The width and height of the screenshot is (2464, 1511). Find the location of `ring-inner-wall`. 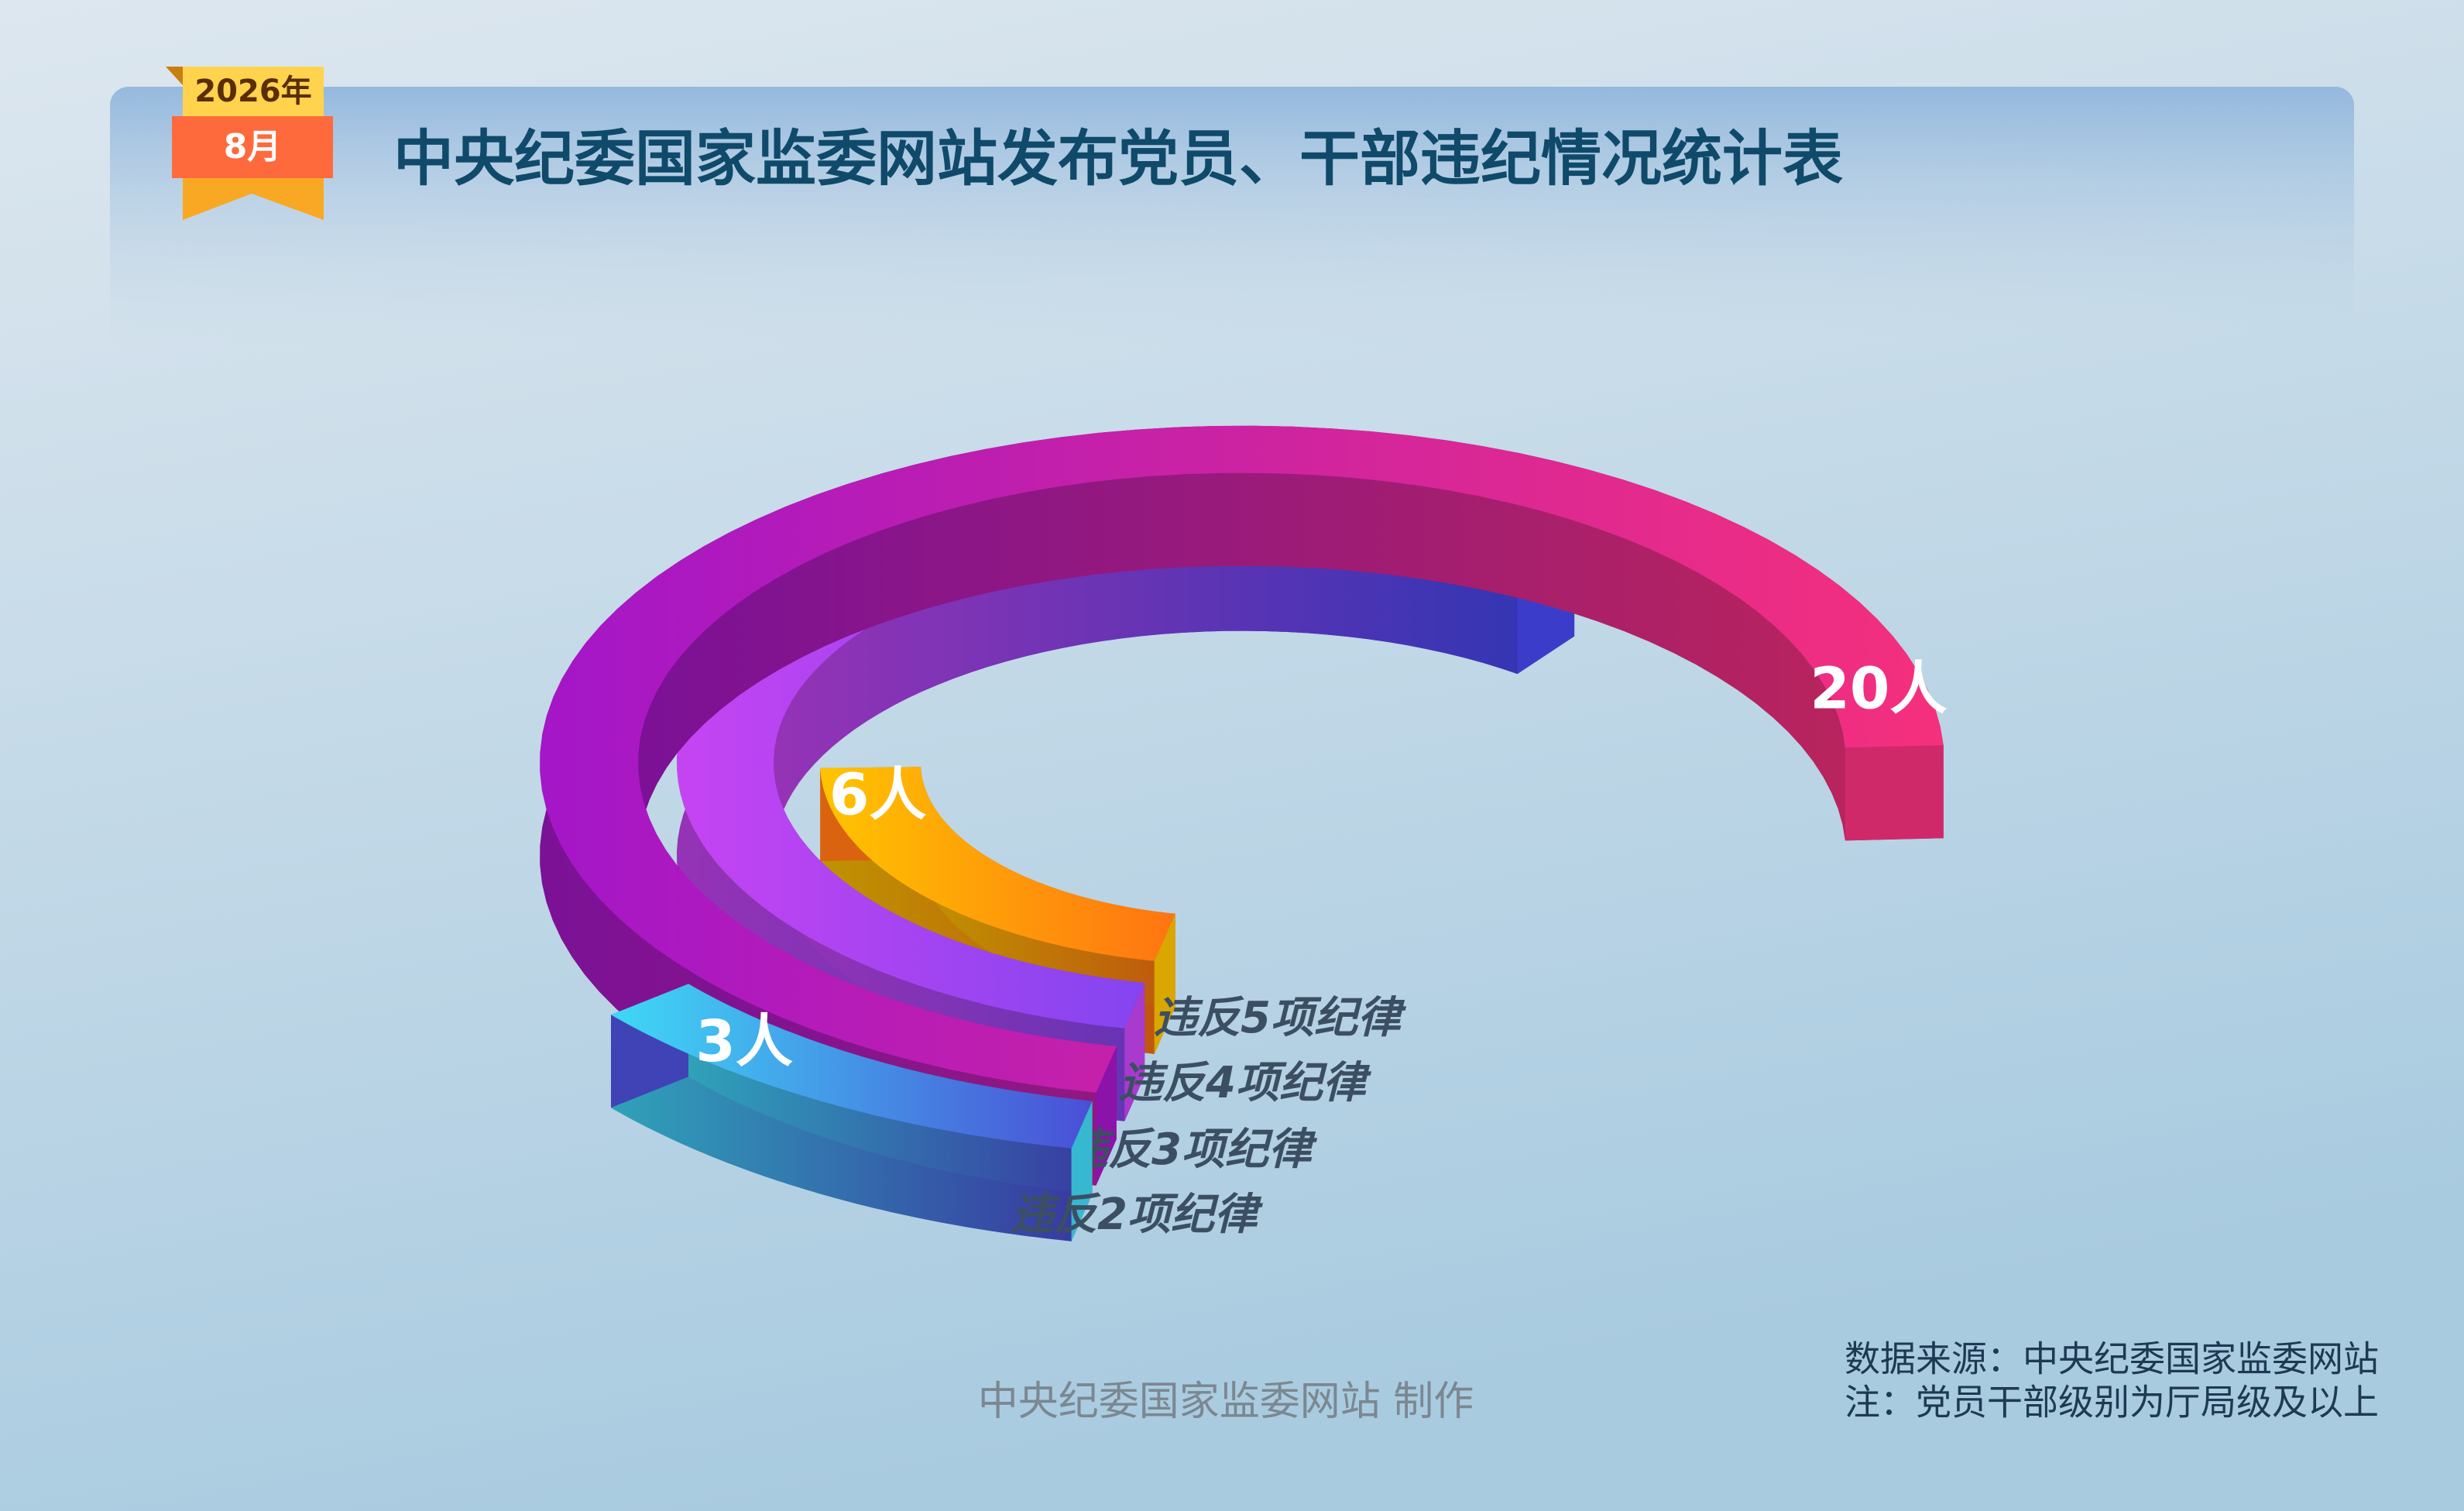

ring-inner-wall is located at coordinates (1146, 807).